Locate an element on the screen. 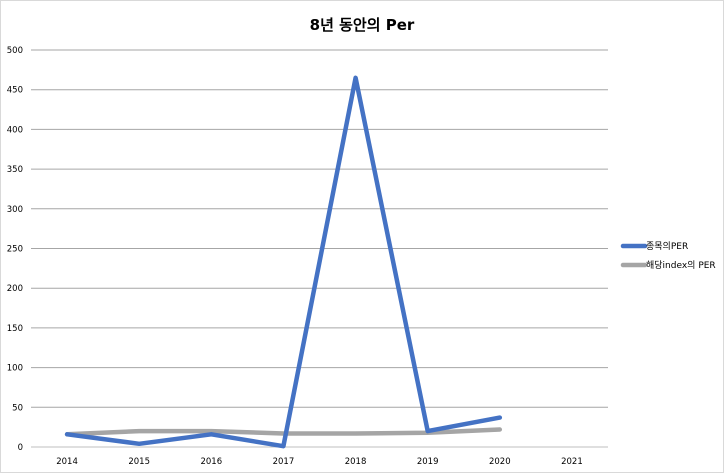  legend-label: 해당index의 PER is located at coordinates (681, 265).